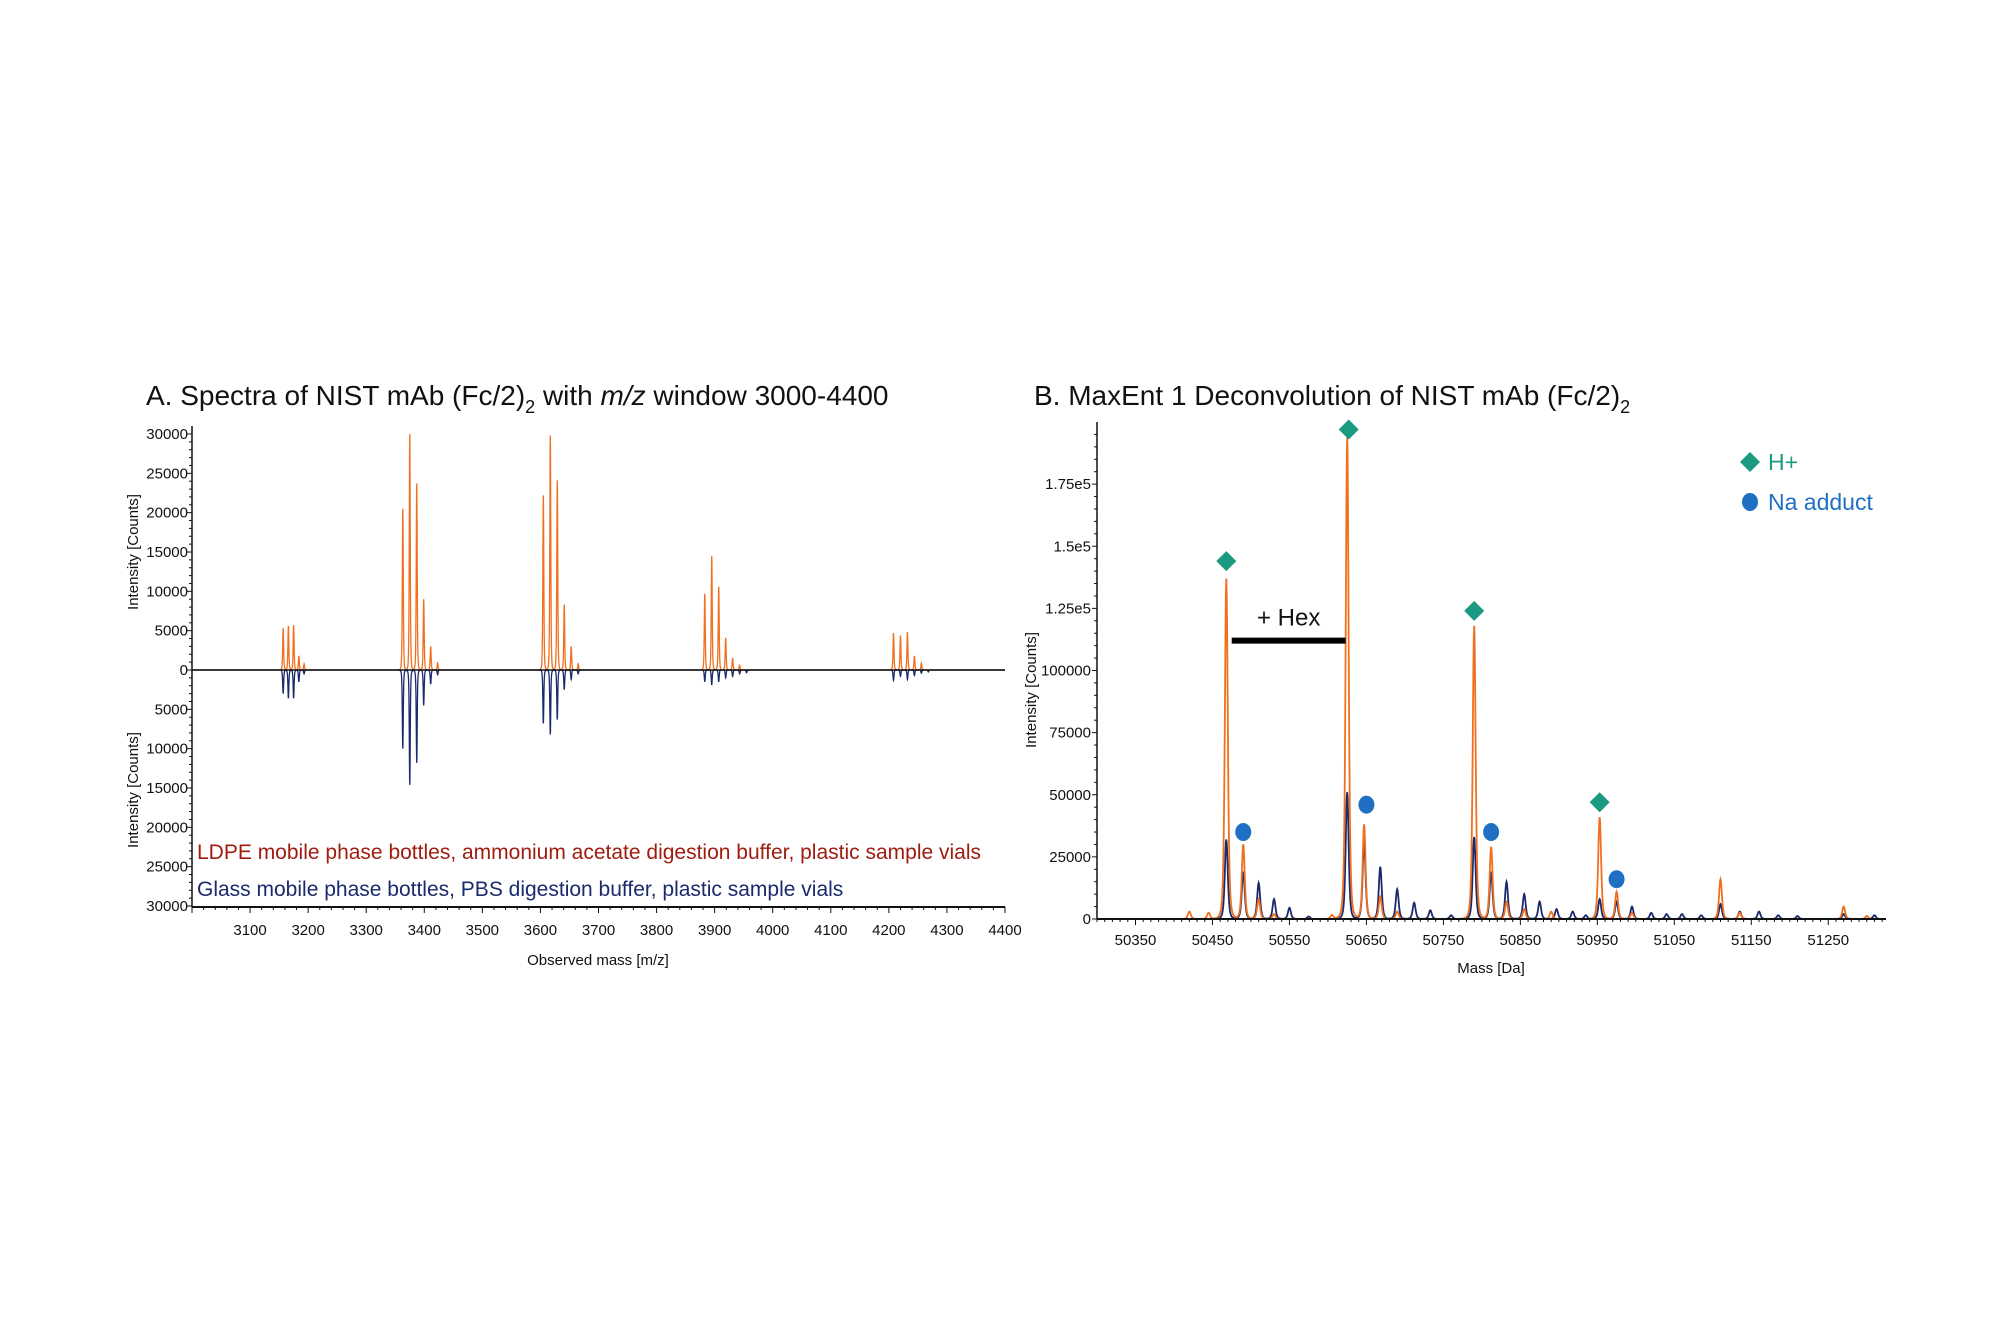 This screenshot has width=2000, height=1333. What do you see at coordinates (598, 552) in the screenshot?
I see `ldpe-series-line` at bounding box center [598, 552].